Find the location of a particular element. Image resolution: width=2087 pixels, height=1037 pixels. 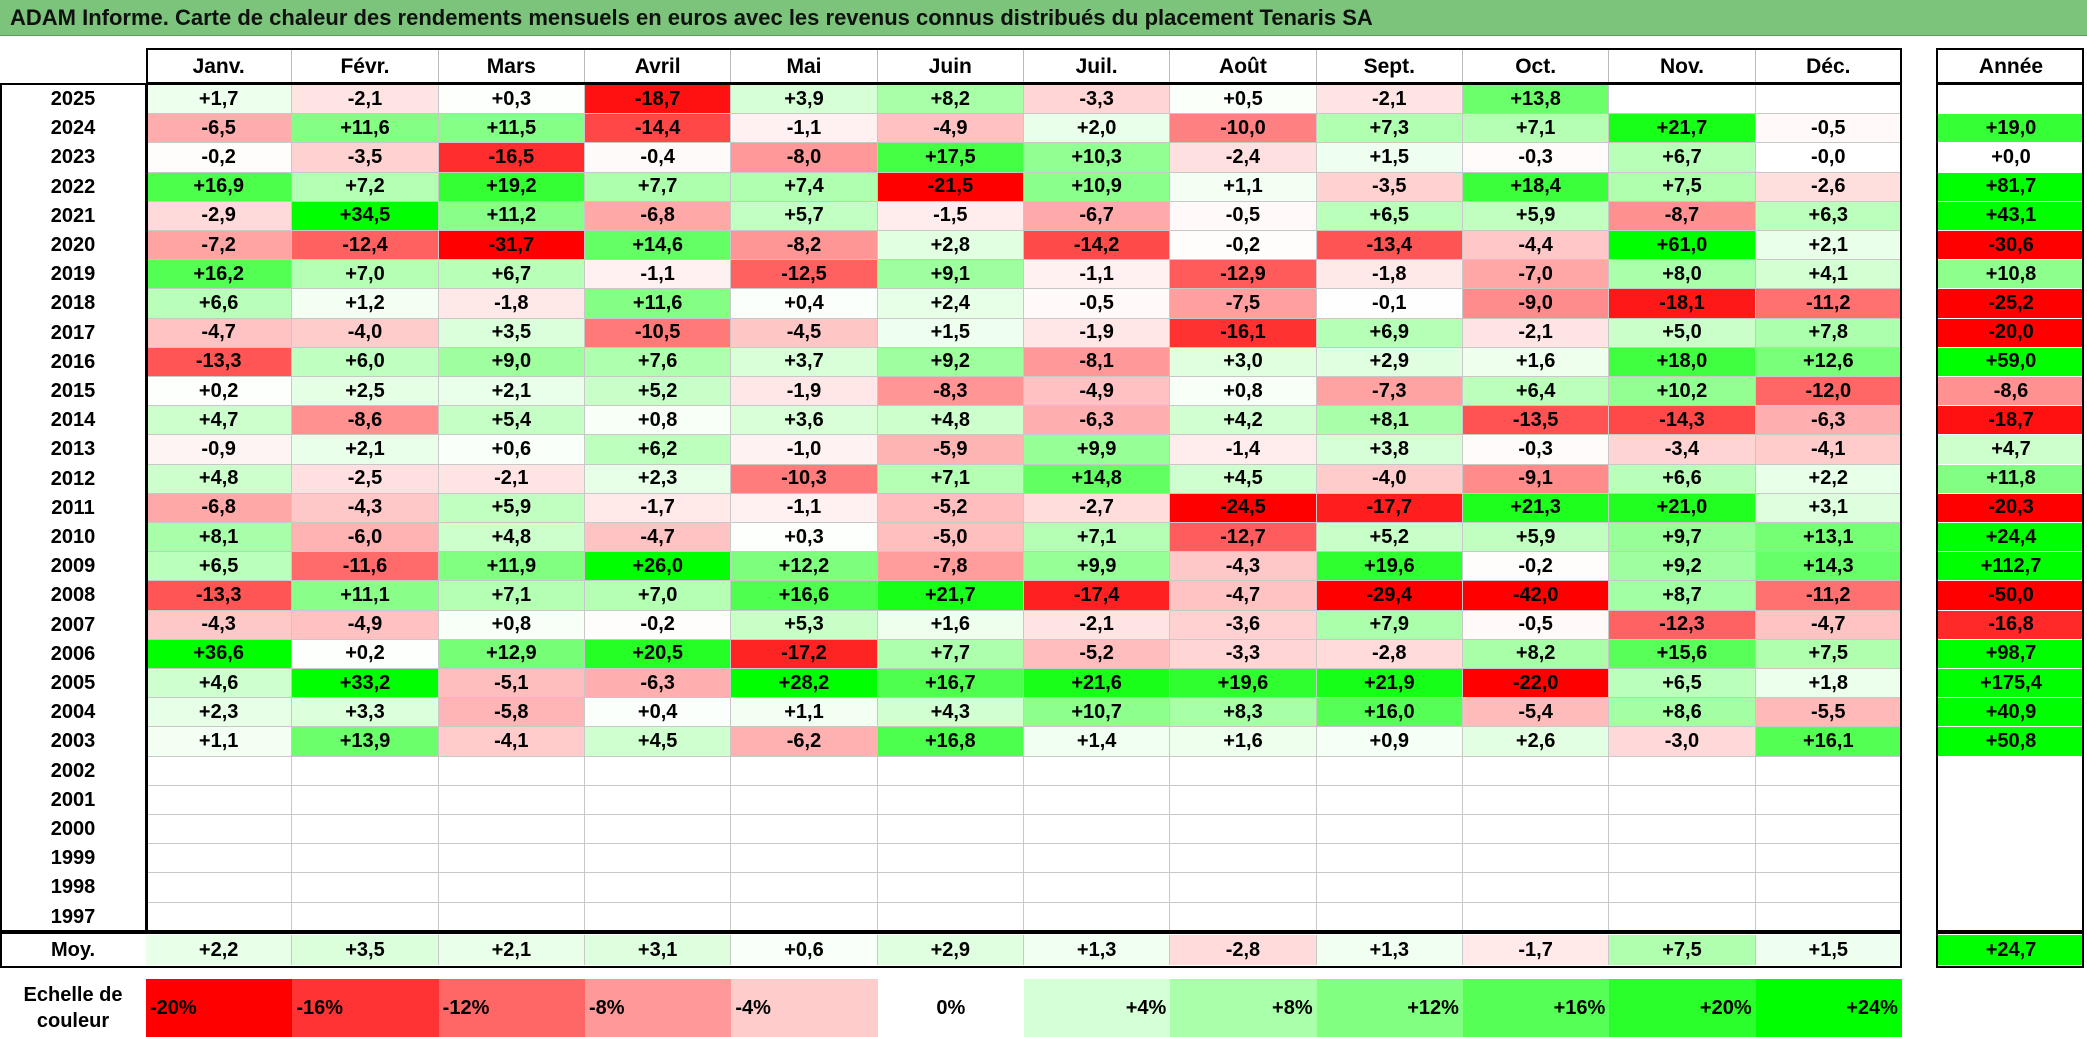

heatmap-cell: -3,6 is located at coordinates (1243, 625).